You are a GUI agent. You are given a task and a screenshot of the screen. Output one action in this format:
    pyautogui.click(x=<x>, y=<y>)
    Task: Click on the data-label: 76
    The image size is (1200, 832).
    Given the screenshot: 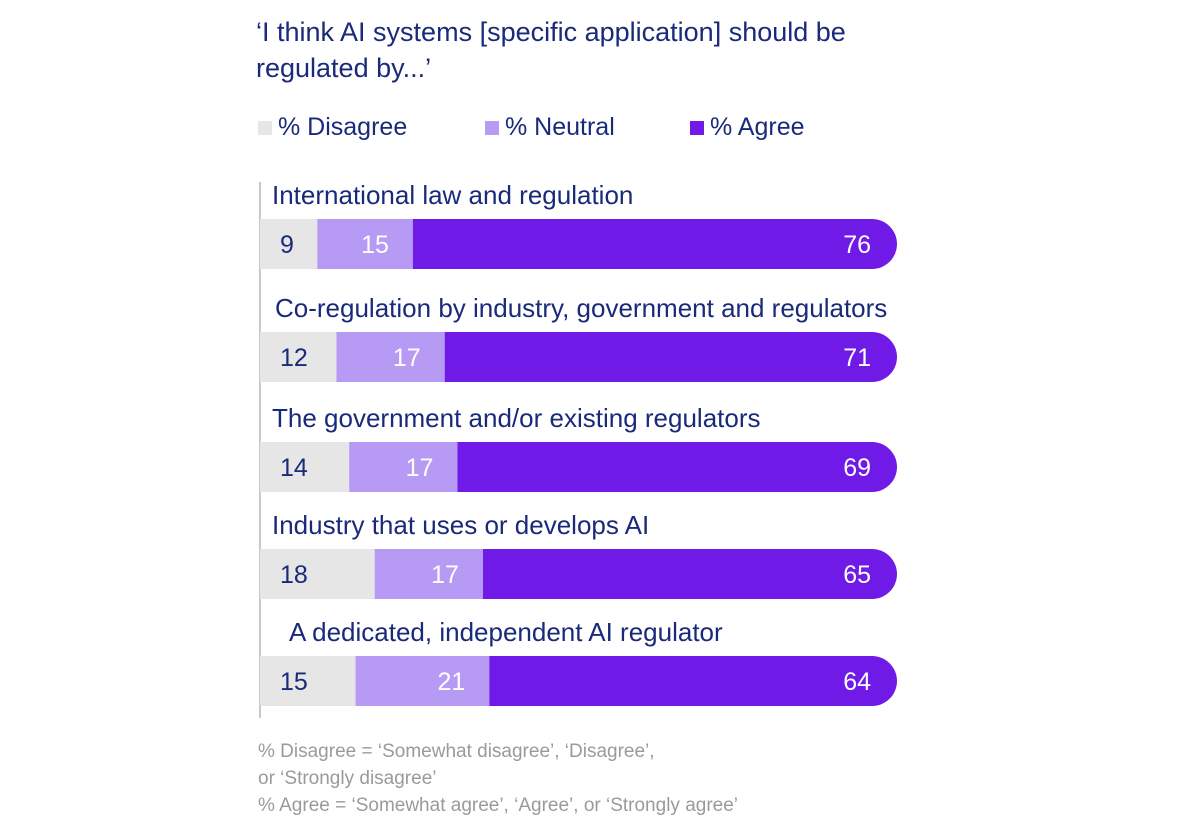 What is the action you would take?
    pyautogui.click(x=857, y=245)
    